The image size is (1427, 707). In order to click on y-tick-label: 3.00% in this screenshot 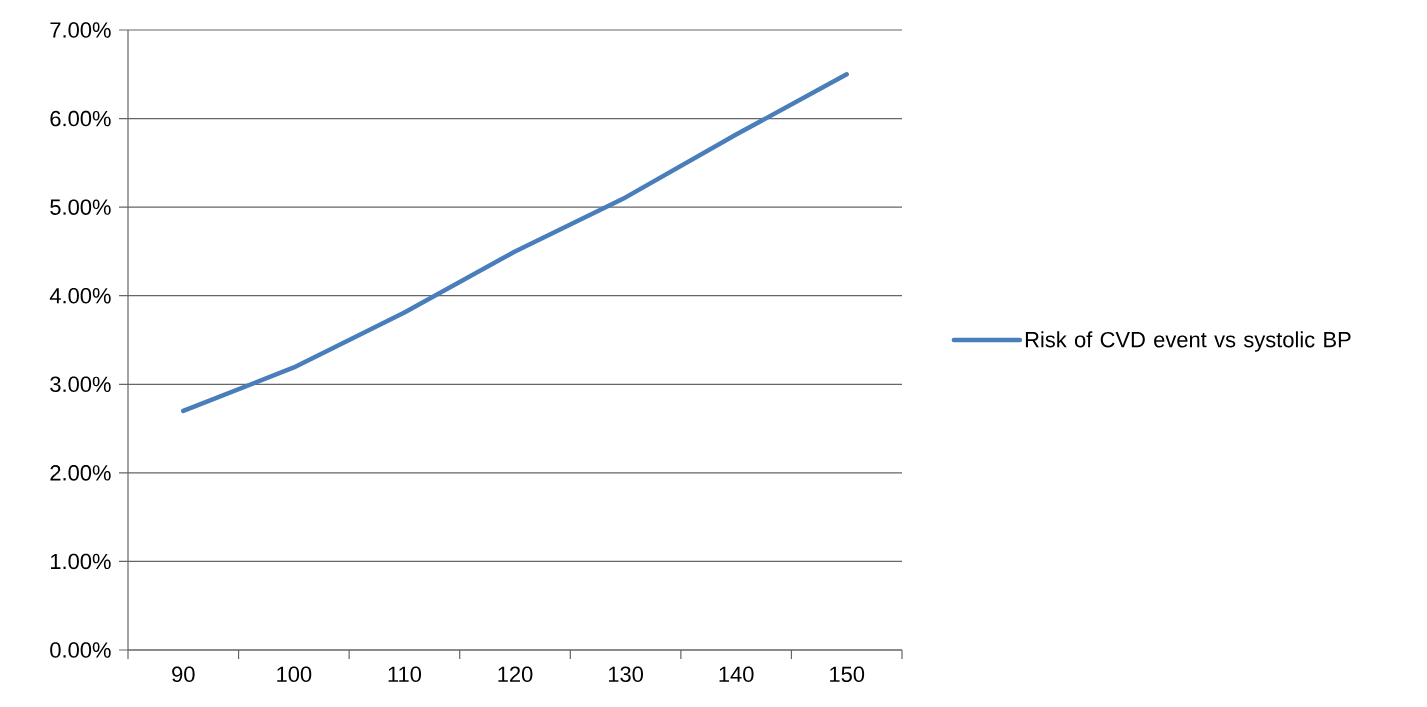, I will do `click(80, 384)`.